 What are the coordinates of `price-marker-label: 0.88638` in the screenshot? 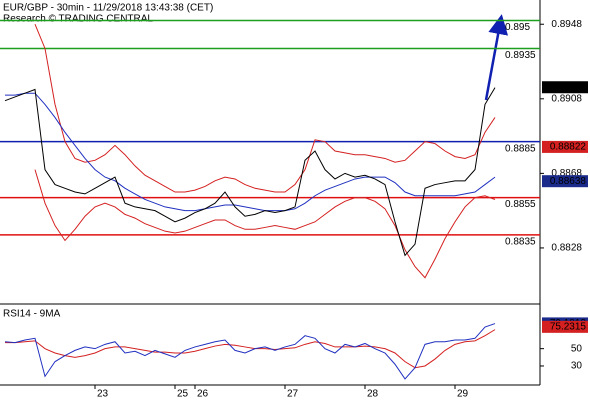 It's located at (568, 181).